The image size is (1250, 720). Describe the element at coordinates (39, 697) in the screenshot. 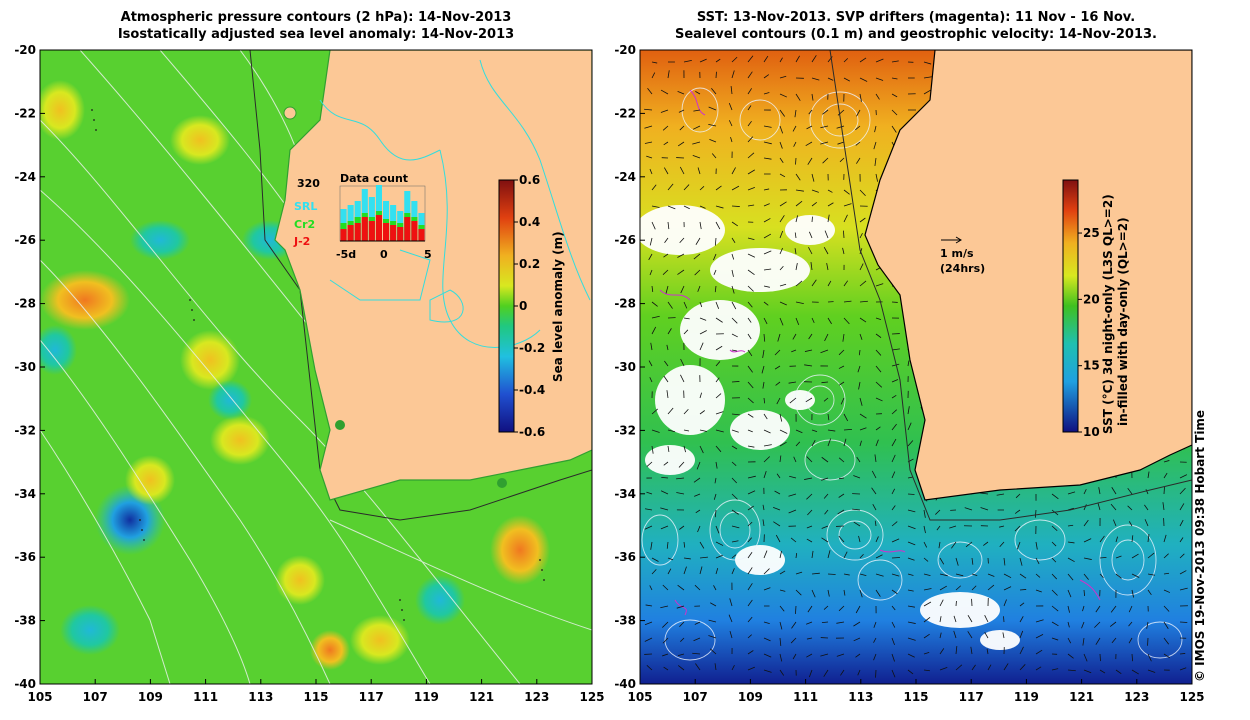

I see `left-lon-tick-label: 105` at that location.